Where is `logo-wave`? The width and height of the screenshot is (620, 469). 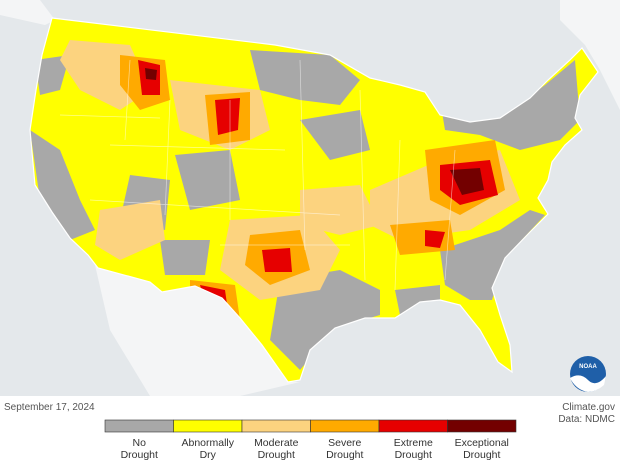
logo-wave is located at coordinates (588, 383).